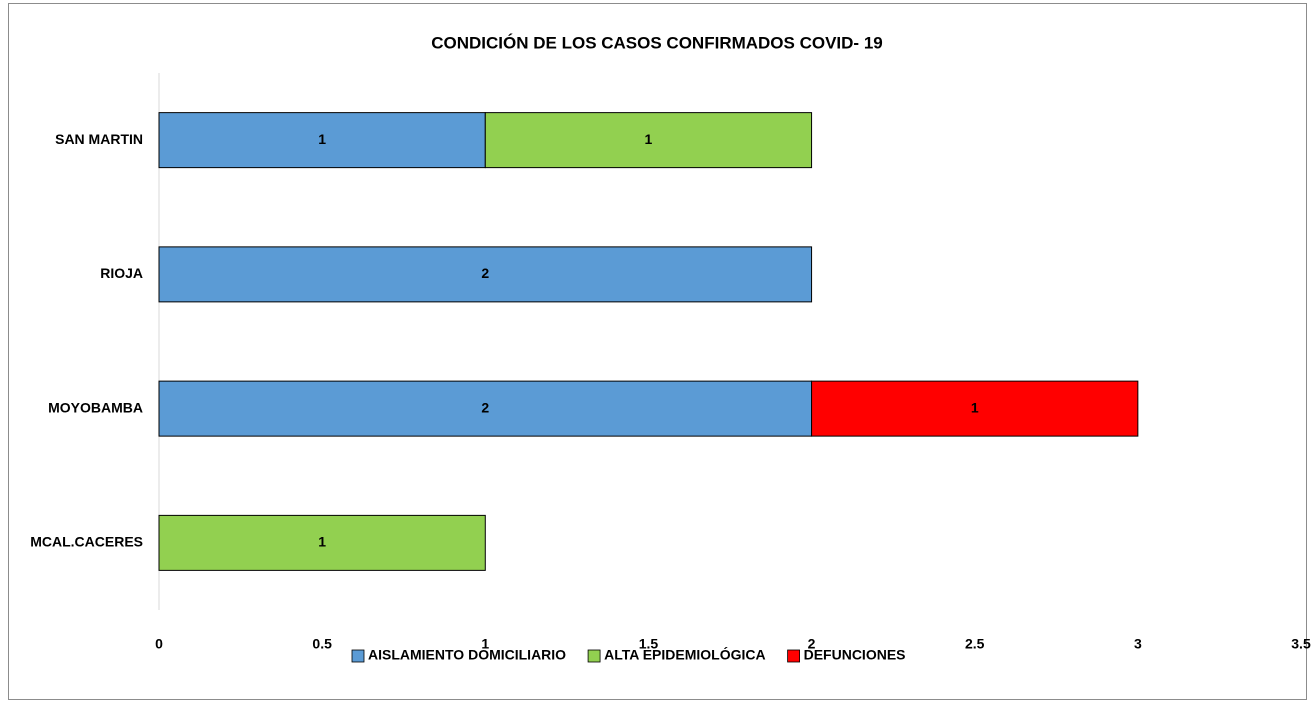 The image size is (1315, 709). Describe the element at coordinates (86, 542) in the screenshot. I see `y-tick-label: MCAL.CACERES` at that location.